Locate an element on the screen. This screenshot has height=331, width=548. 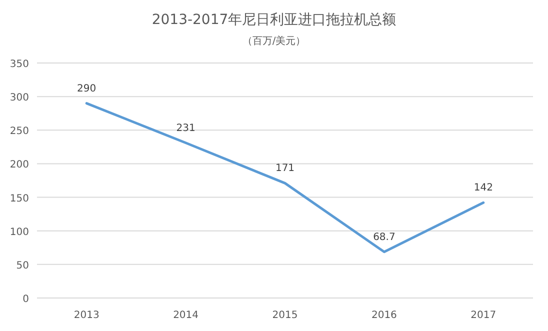
data-label: 231 is located at coordinates (186, 128).